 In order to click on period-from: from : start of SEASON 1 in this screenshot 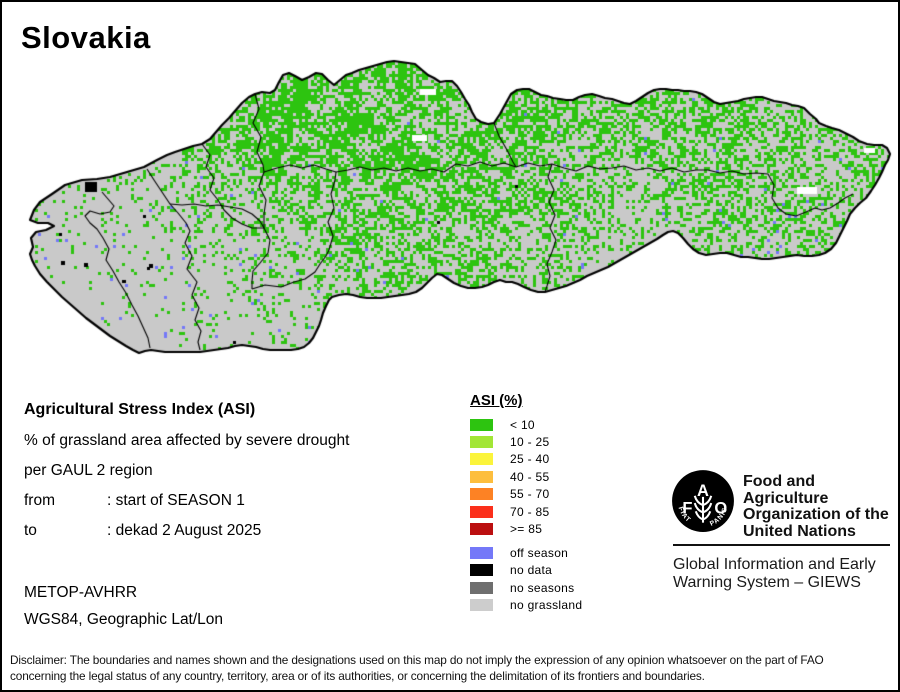, I will do `click(134, 501)`.